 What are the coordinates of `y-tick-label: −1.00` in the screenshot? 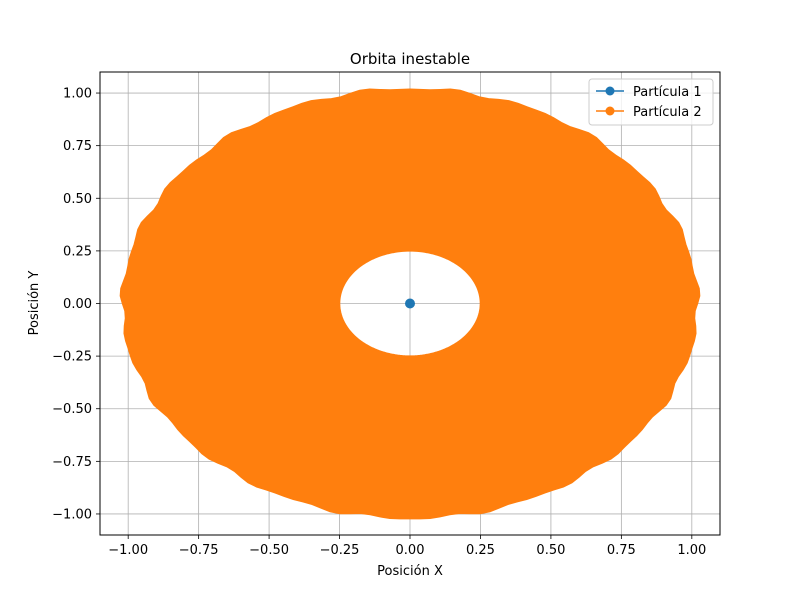 It's located at (72, 514).